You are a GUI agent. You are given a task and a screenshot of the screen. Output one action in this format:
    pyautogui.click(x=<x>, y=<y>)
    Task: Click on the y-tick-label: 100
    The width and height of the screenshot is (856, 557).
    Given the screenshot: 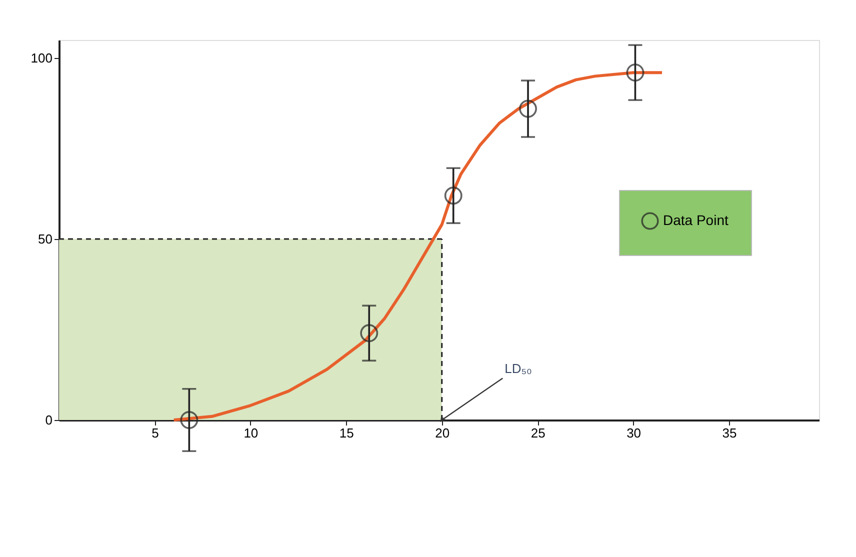 What is the action you would take?
    pyautogui.click(x=41, y=58)
    